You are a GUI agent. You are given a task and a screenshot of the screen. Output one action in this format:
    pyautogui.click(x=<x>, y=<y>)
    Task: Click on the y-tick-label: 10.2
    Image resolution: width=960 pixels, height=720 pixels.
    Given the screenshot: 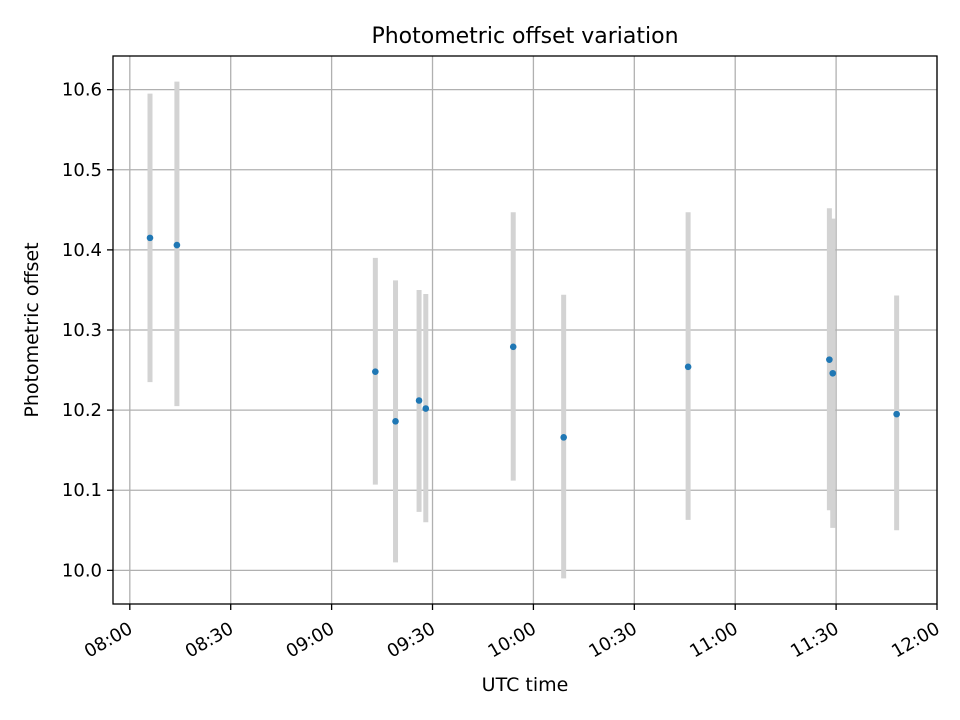 What is the action you would take?
    pyautogui.click(x=82, y=410)
    